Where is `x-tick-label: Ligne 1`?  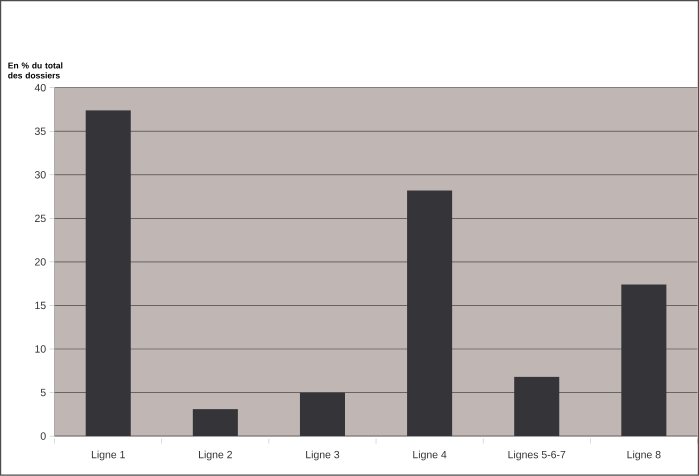
x-tick-label: Ligne 1 is located at coordinates (108, 455).